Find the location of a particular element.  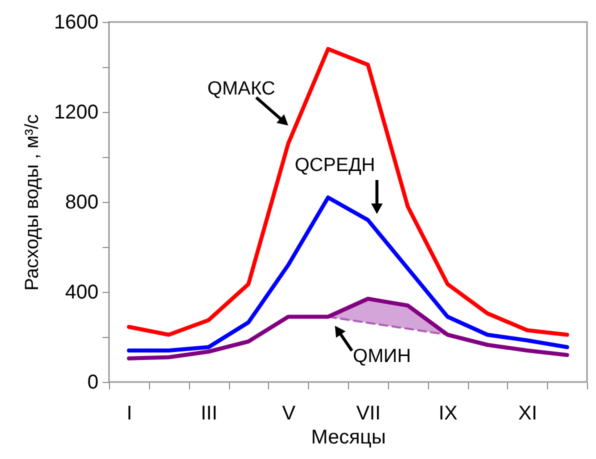

y-tick-label: 1600 is located at coordinates (76, 23).